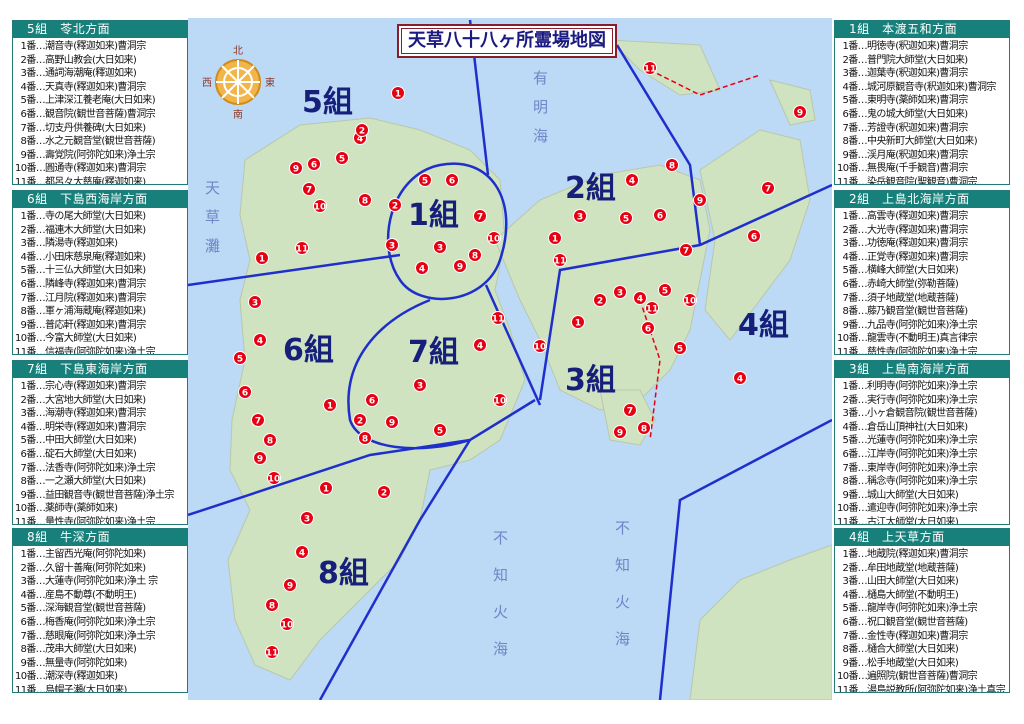 Image resolution: width=1024 pixels, height=724 pixels. Describe the element at coordinates (101, 623) in the screenshot. I see `temple-list-item: 6番…梅香庵(阿弥陀如来)浄土宗` at that location.